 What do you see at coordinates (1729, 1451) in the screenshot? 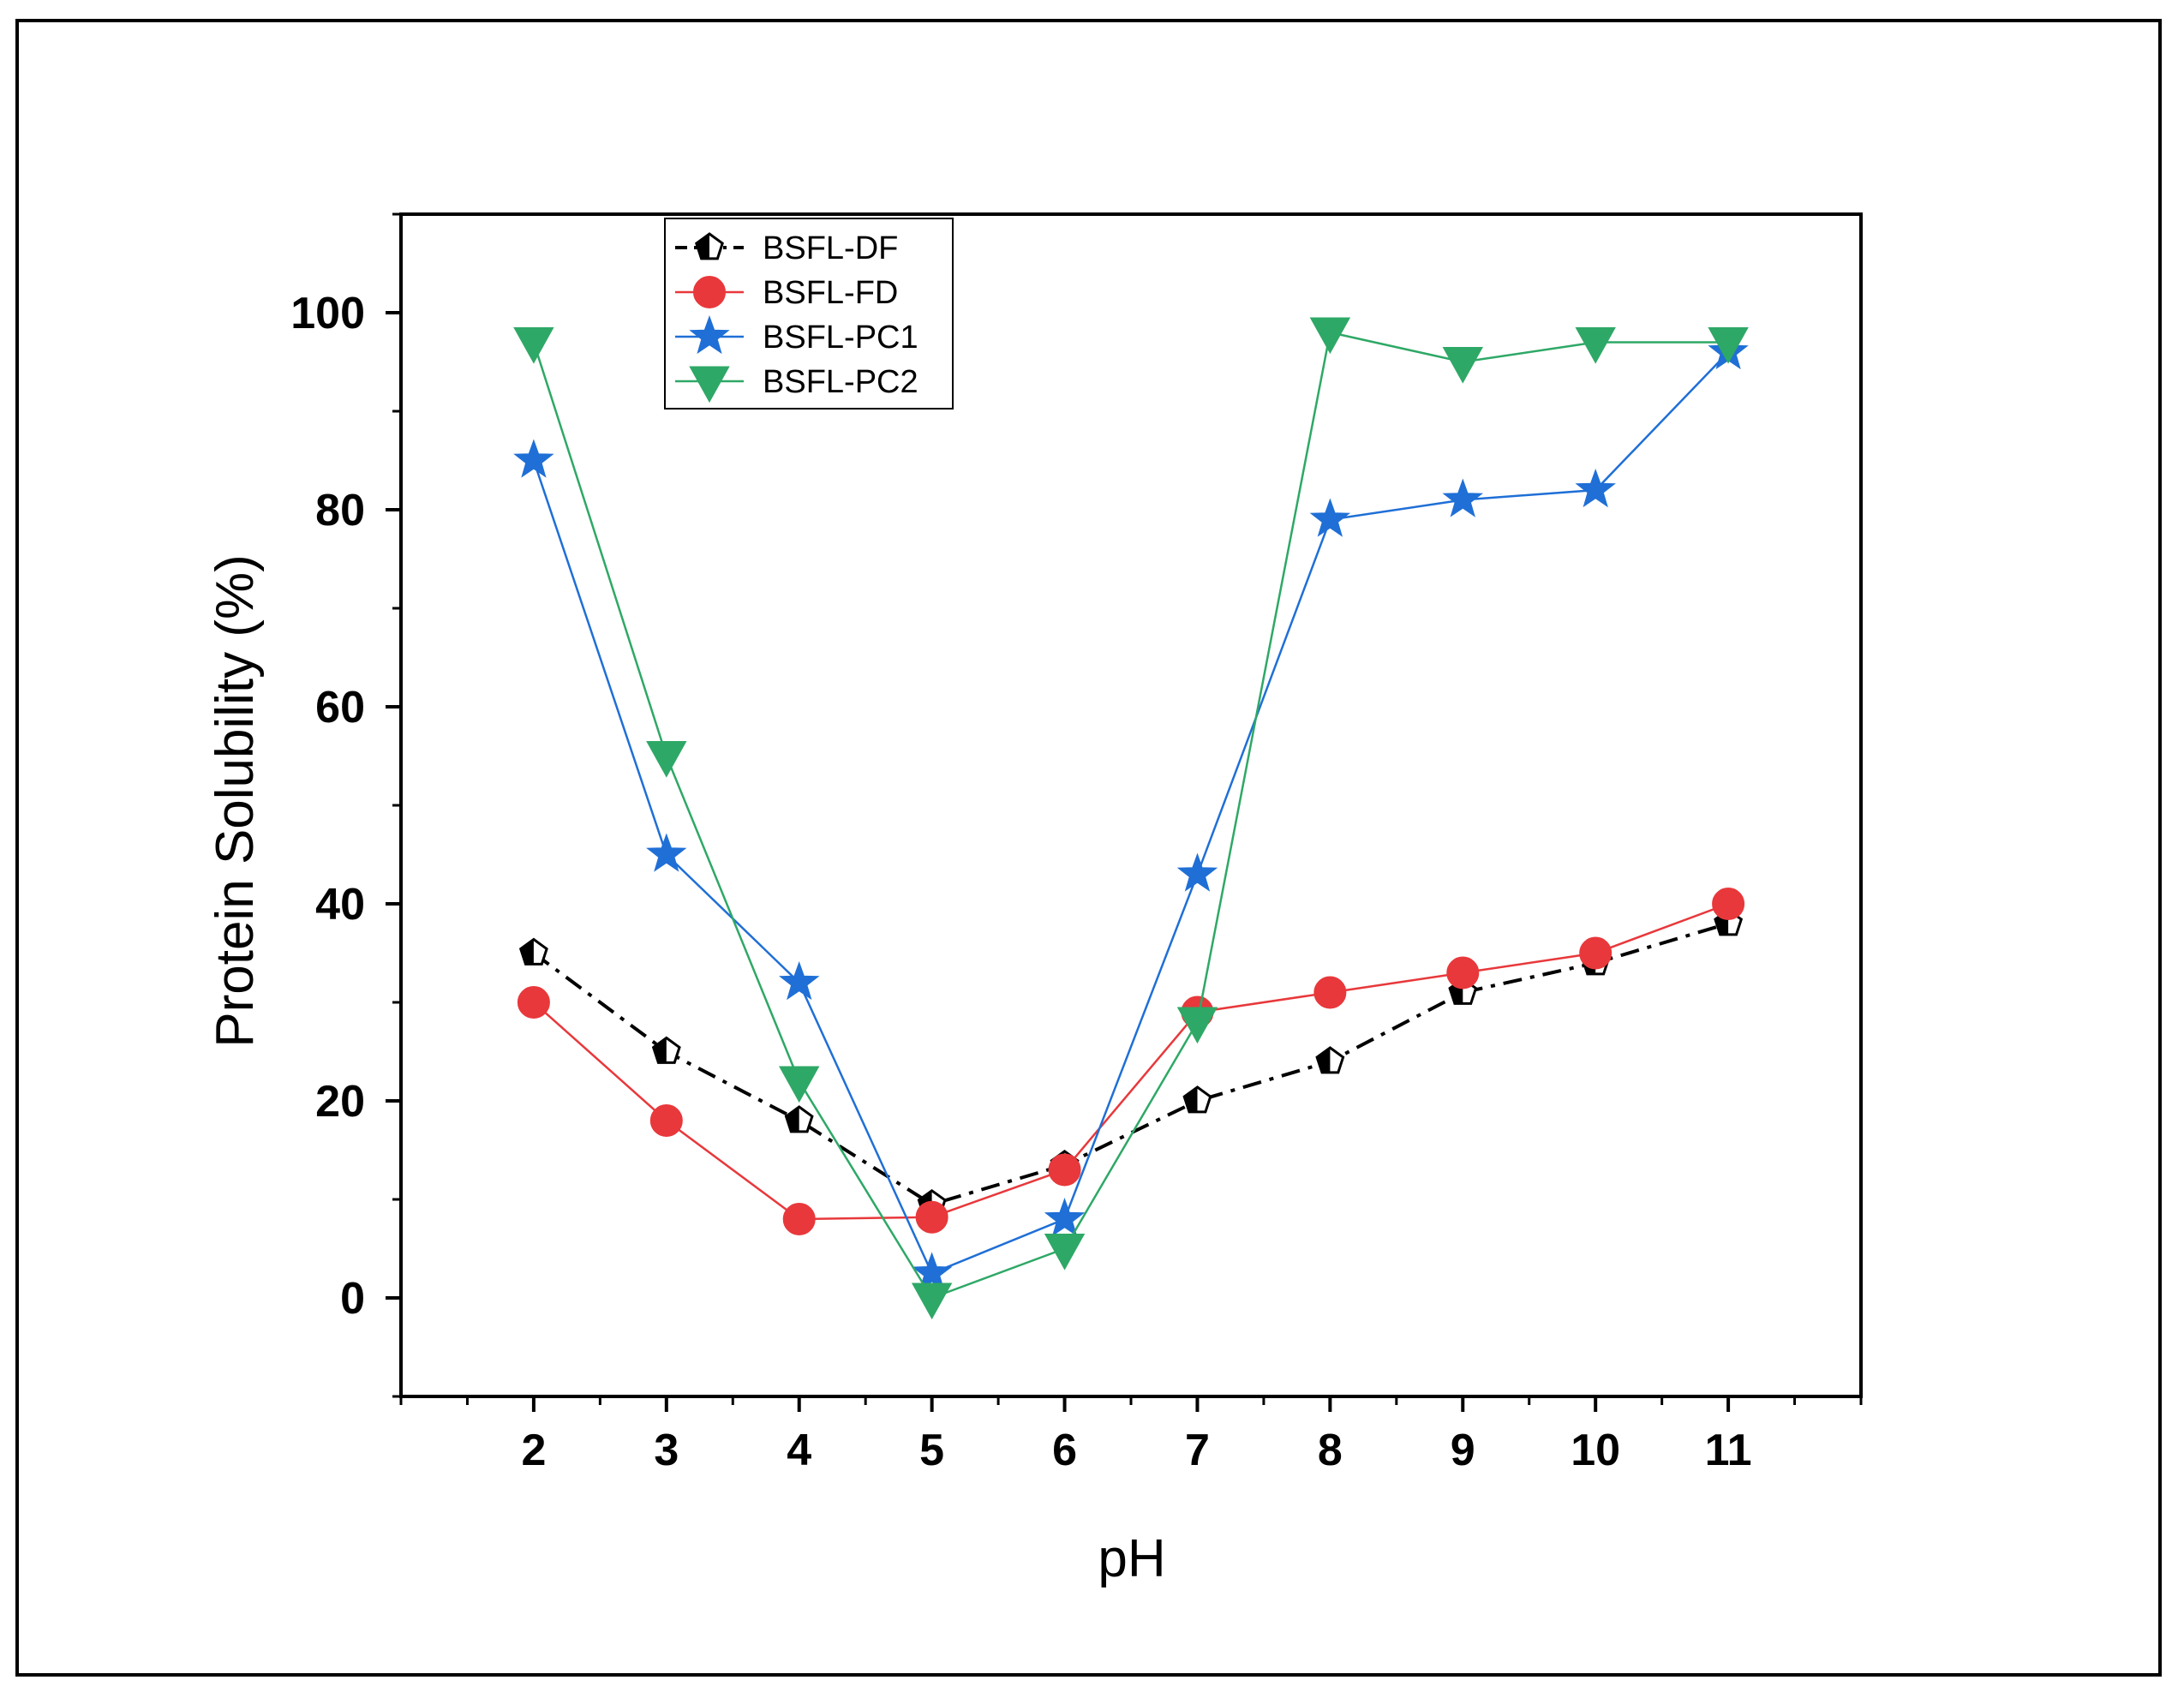
I see `x-tick-label: 11` at bounding box center [1729, 1451].